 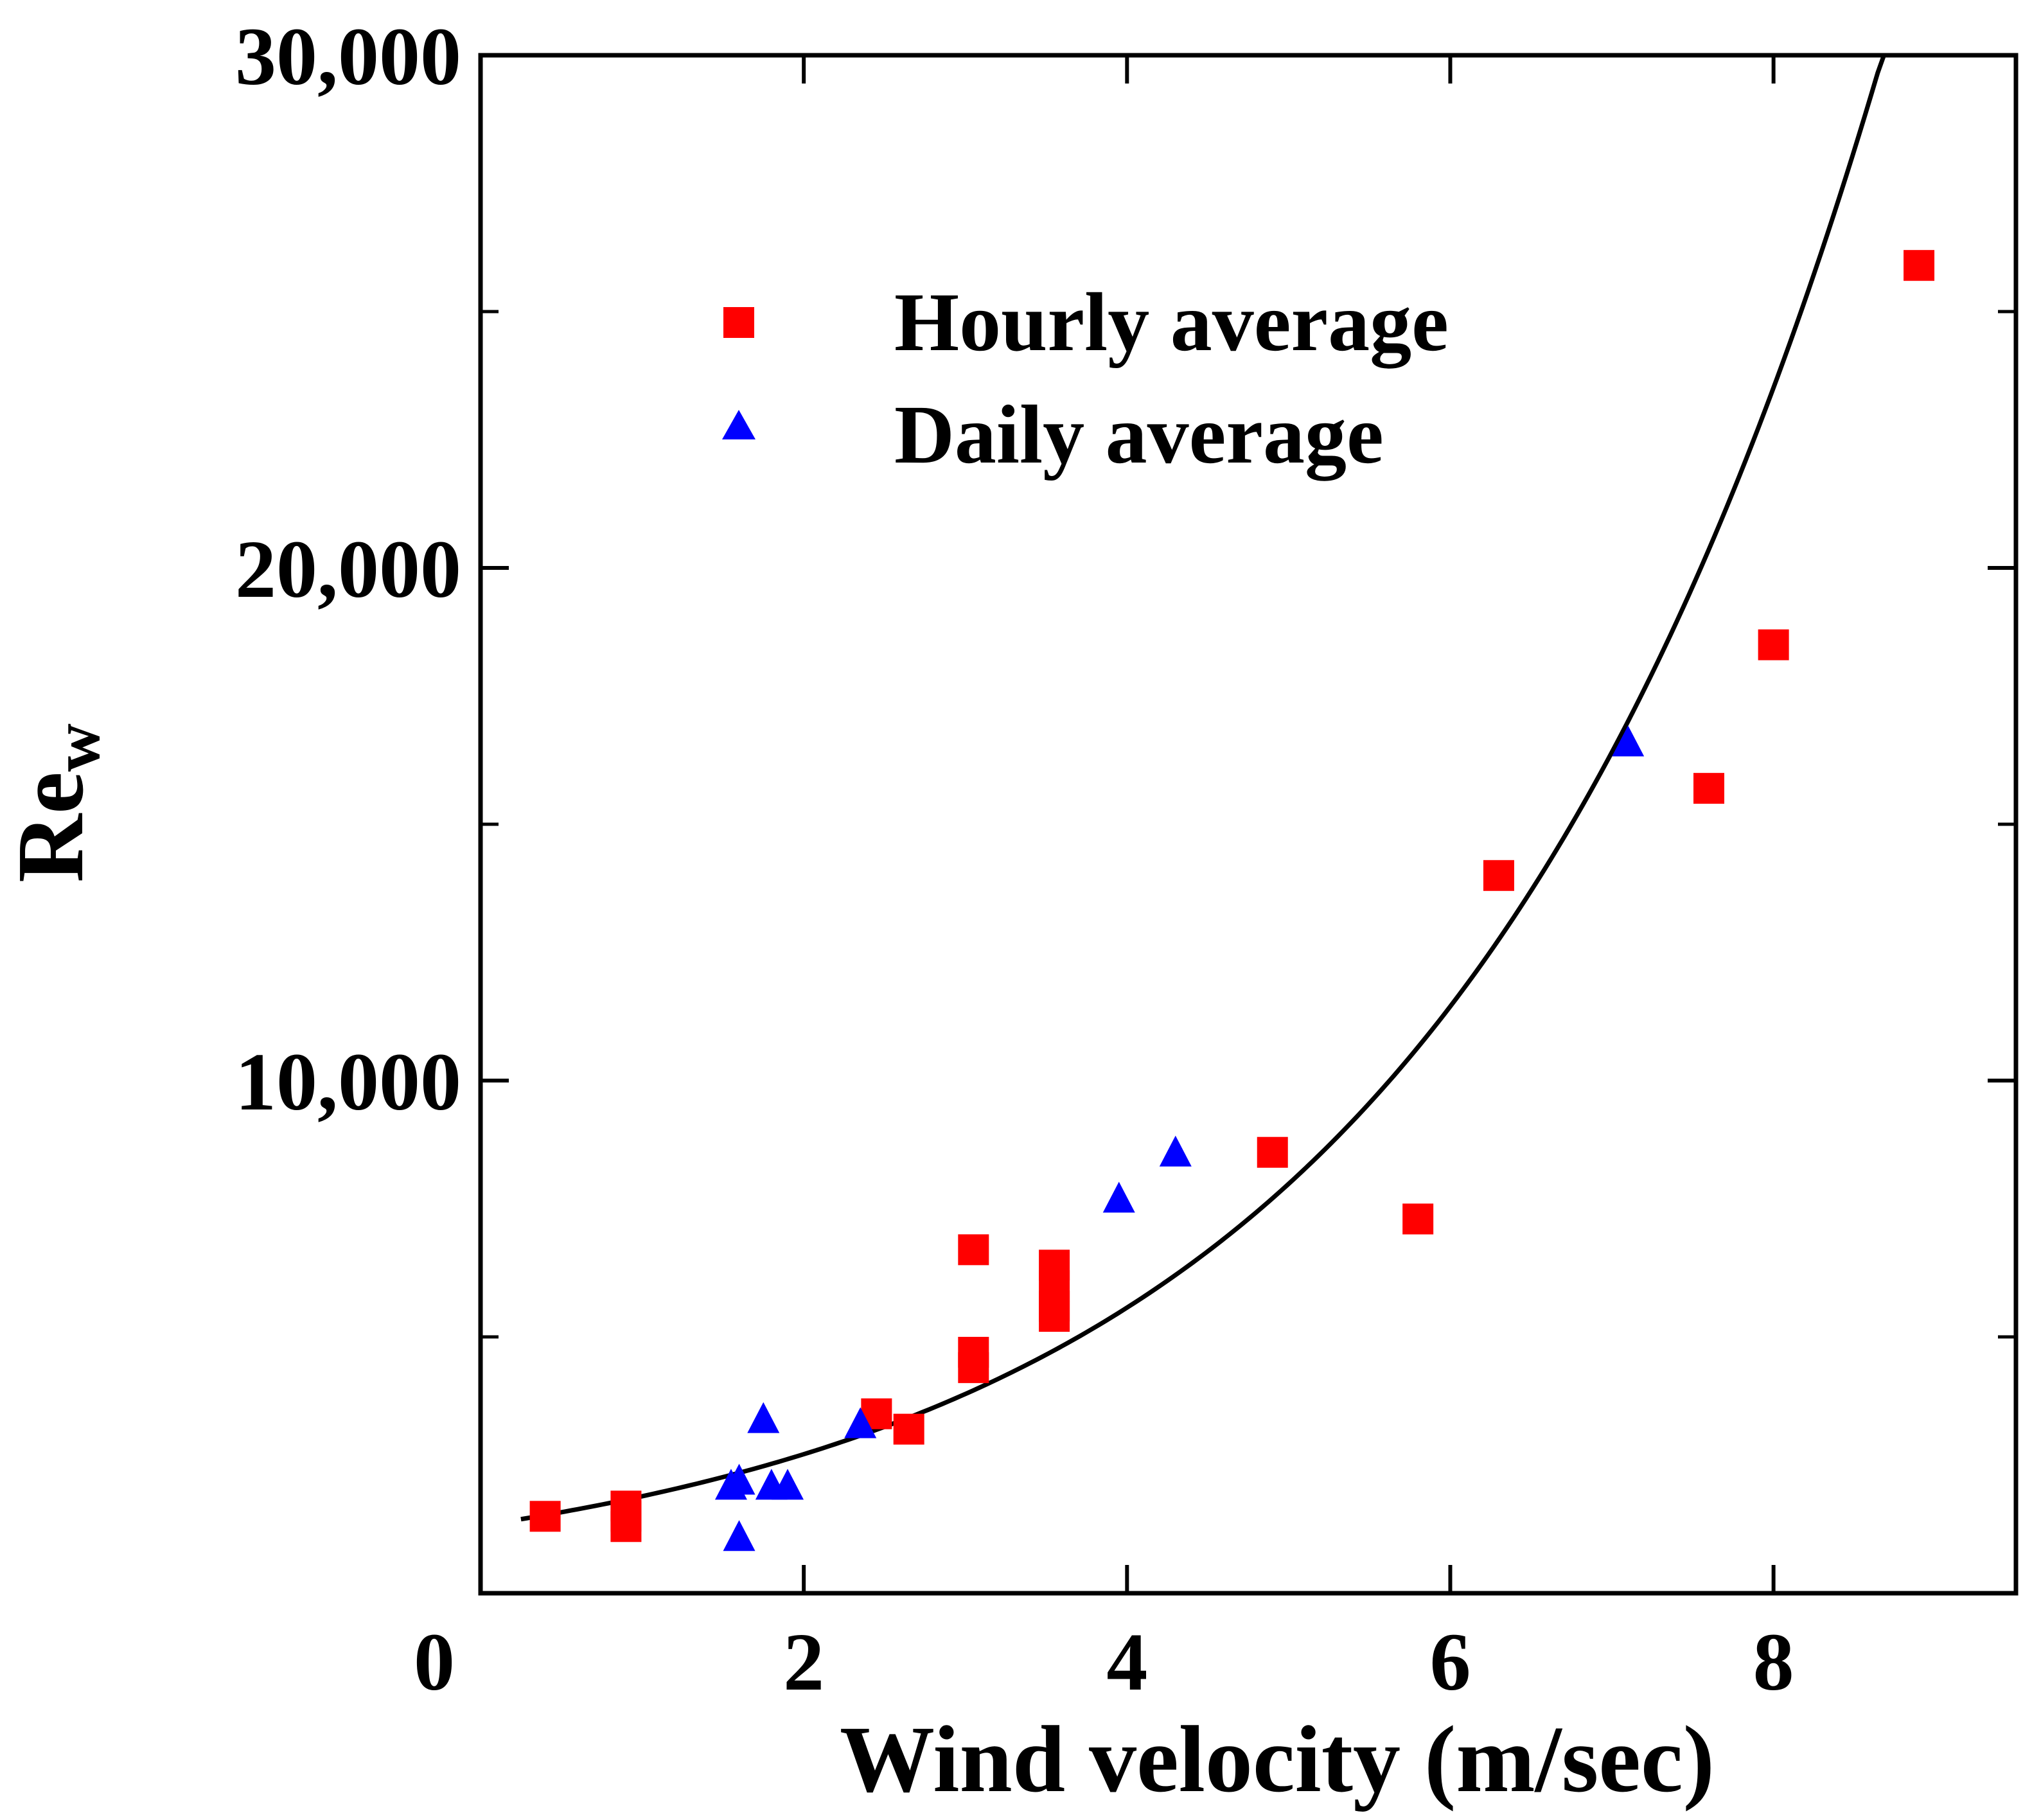 I want to click on x-tick-label: 8, so click(x=1773, y=1662).